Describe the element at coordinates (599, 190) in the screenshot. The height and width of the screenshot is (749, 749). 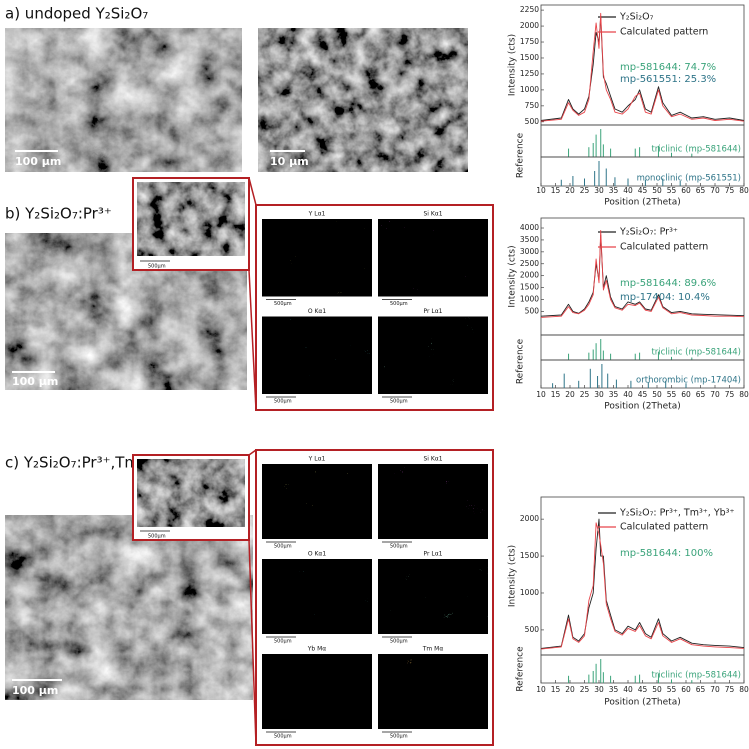
I see `x-tick-label: 30` at that location.